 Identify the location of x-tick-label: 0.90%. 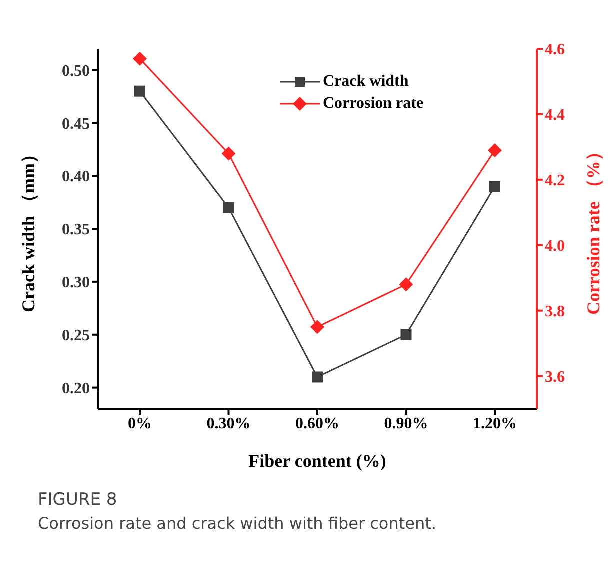
(406, 423).